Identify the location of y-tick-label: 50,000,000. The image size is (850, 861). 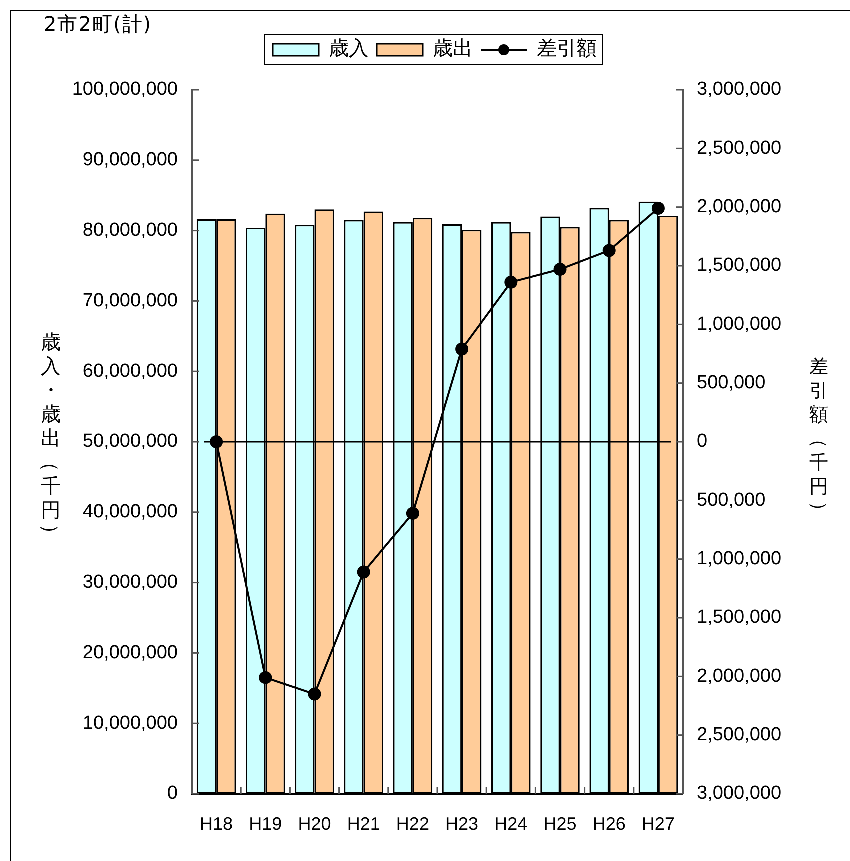
(130, 441).